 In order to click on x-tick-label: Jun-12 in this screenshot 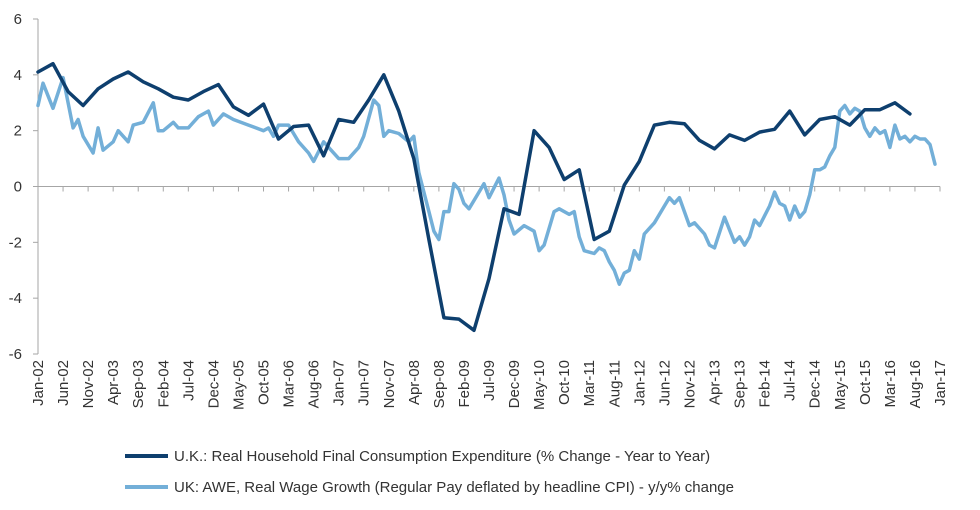, I will do `click(664, 383)`.